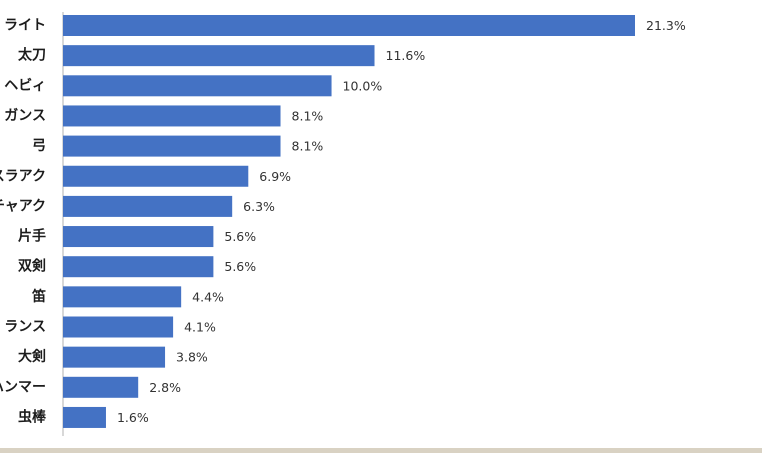 This screenshot has height=453, width=762. What do you see at coordinates (275, 176) in the screenshot?
I see `value-label-5: 6.9%` at bounding box center [275, 176].